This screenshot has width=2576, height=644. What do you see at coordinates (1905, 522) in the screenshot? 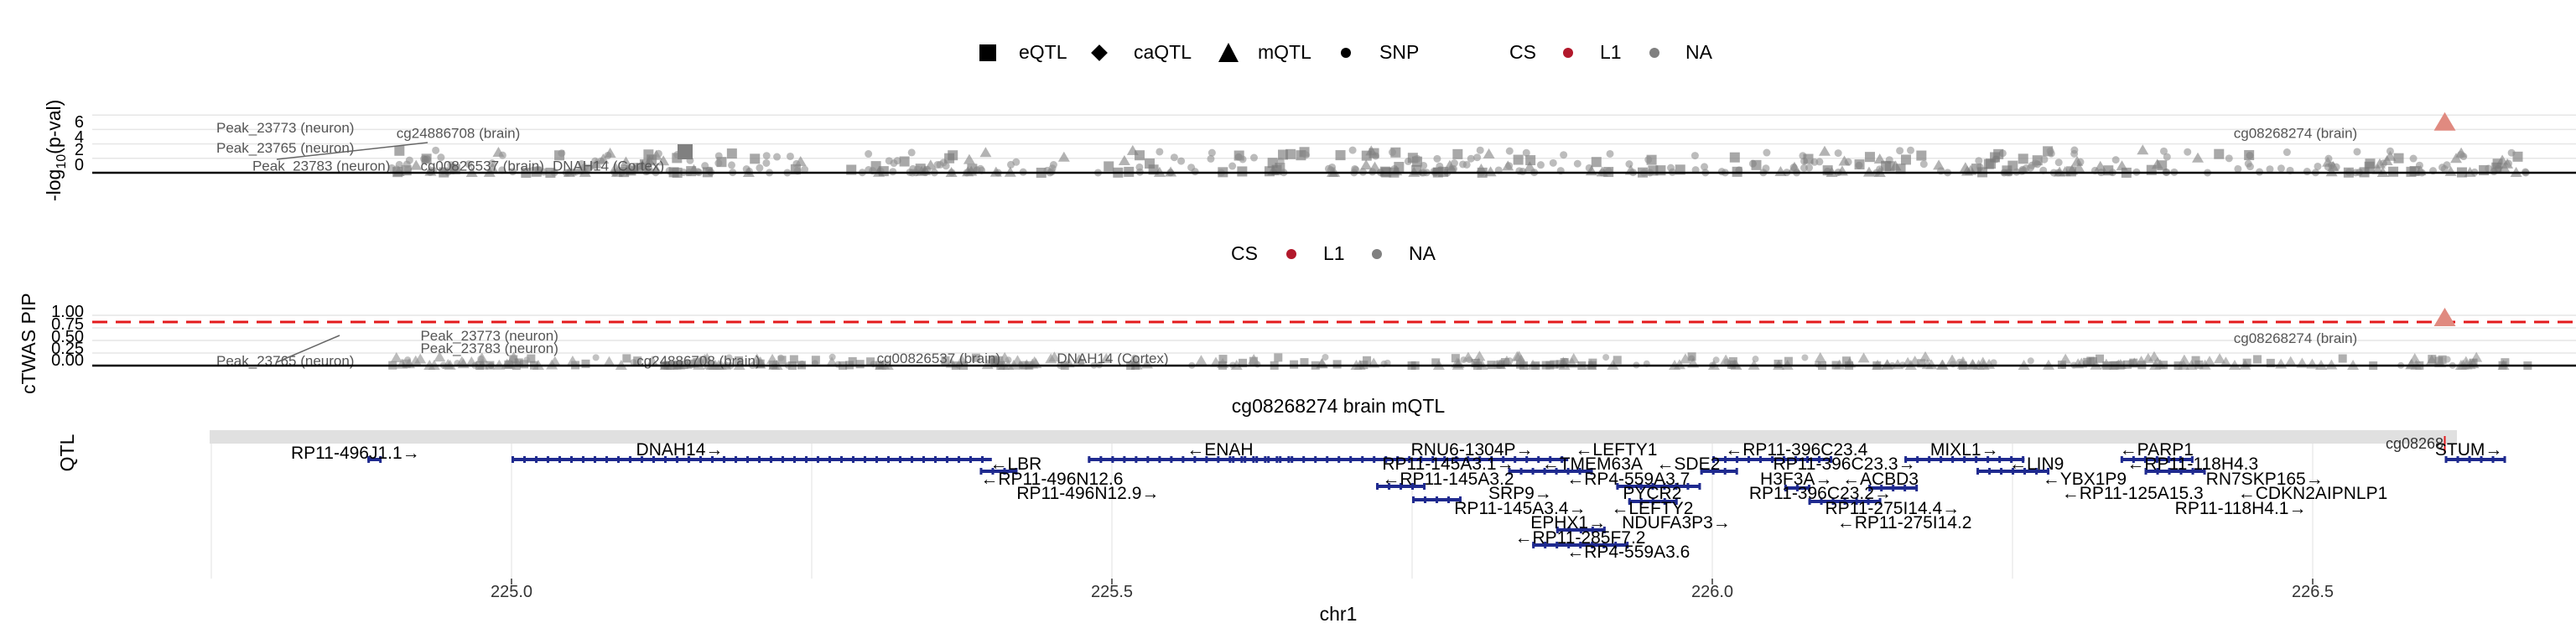
I see `gene-label: ←RP11-275I14.2` at bounding box center [1905, 522].